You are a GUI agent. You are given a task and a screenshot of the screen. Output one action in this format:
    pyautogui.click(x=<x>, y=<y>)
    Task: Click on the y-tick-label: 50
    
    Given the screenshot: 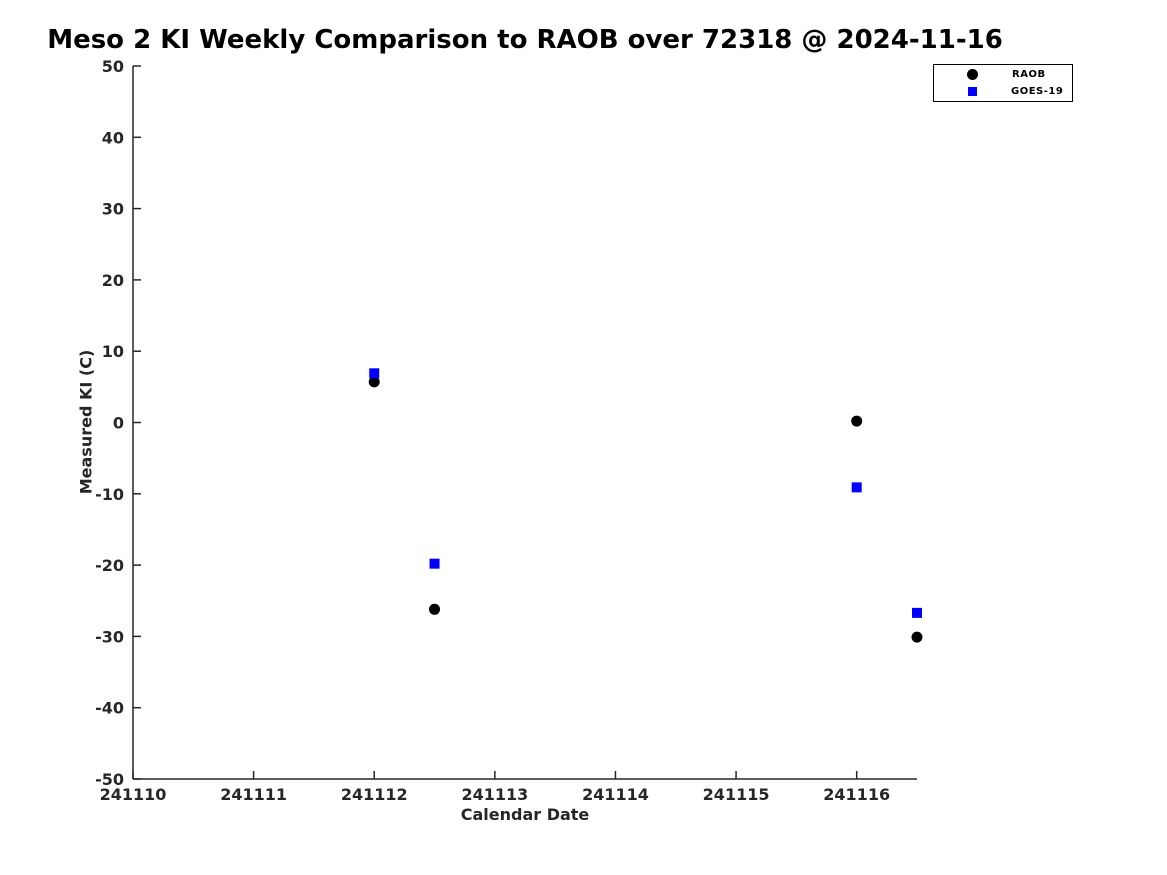 What is the action you would take?
    pyautogui.click(x=113, y=66)
    